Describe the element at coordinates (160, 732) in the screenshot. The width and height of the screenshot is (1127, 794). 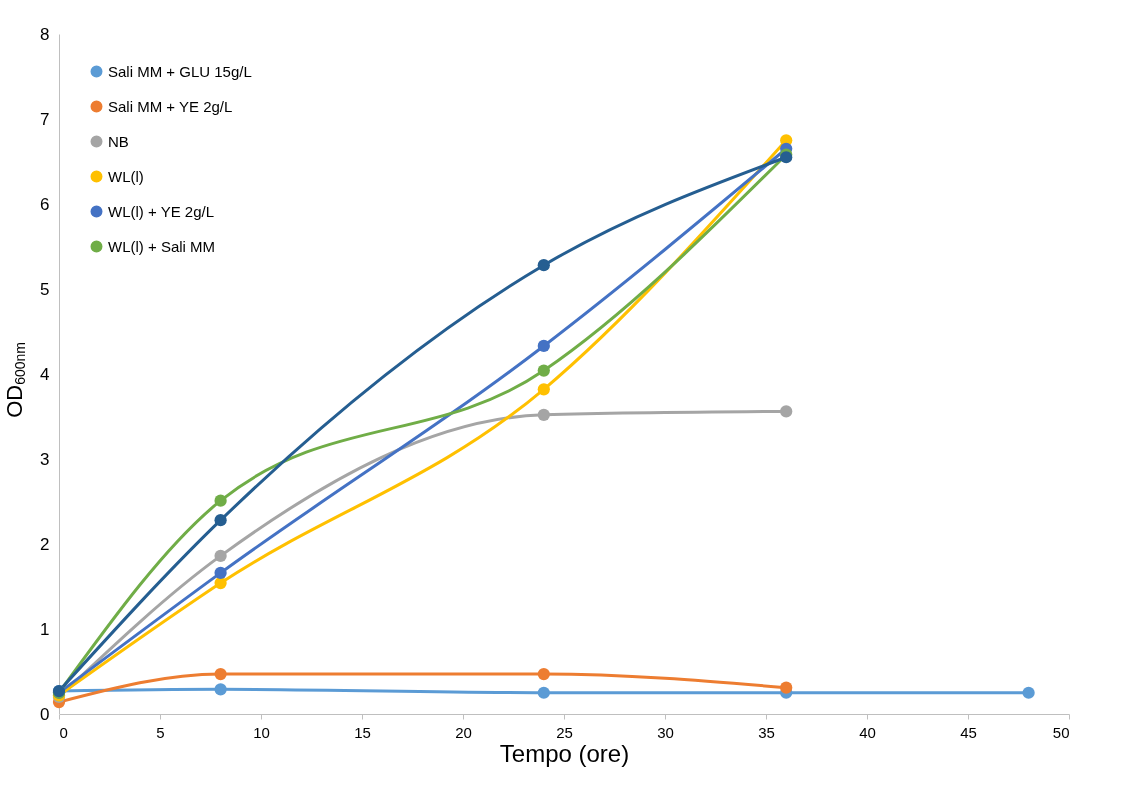
I see `x-tick-label: 5` at that location.